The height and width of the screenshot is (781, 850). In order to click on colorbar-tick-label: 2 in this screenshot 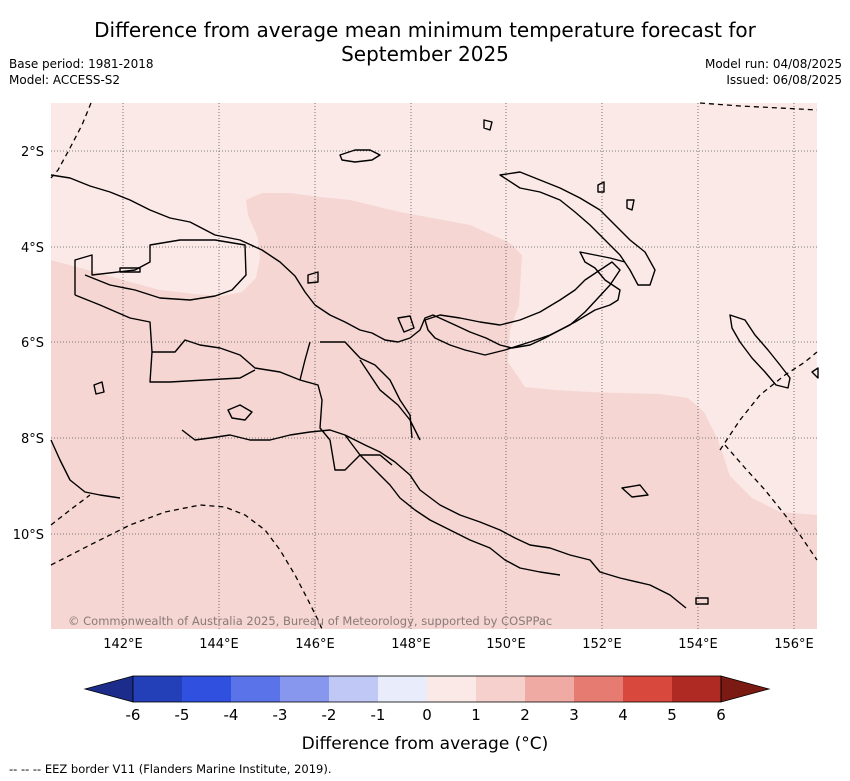, I will do `click(525, 715)`.